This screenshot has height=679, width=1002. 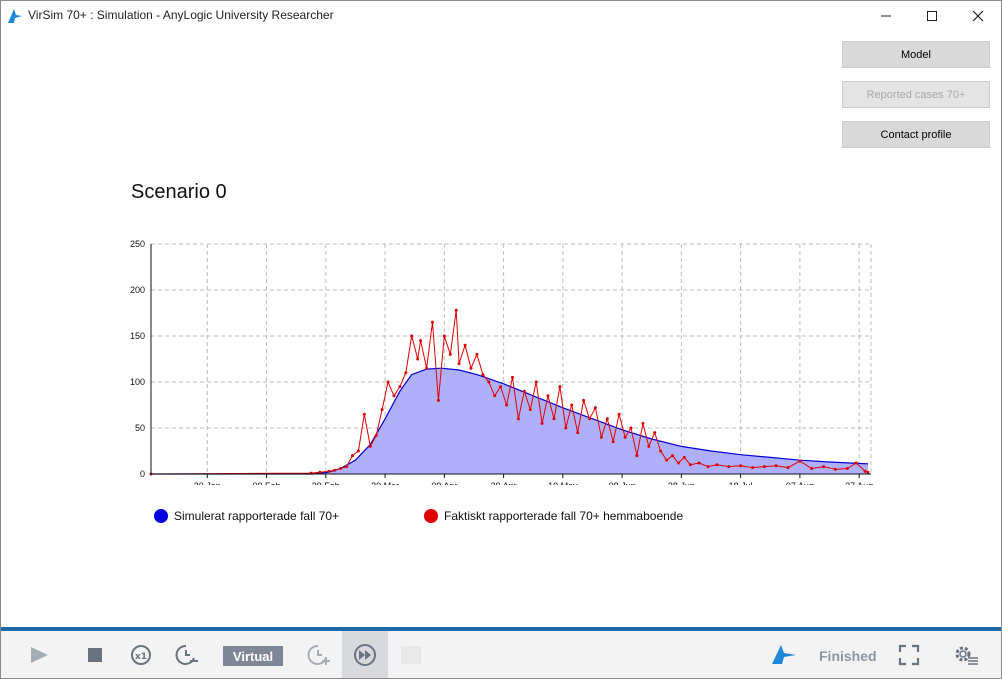 I want to click on y-tick-label: 250, so click(x=137, y=244).